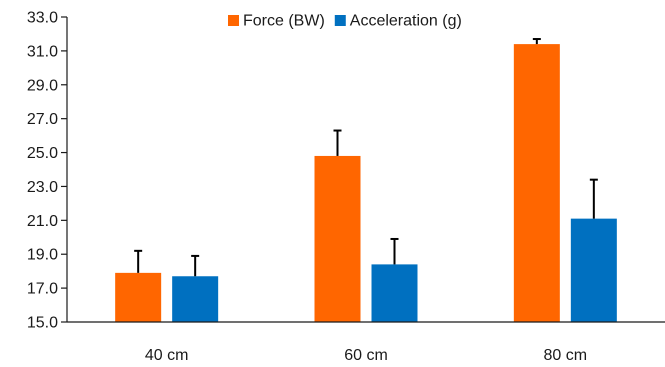 This screenshot has width=665, height=367. What do you see at coordinates (42, 221) in the screenshot?
I see `y-tick-label: 21.0` at bounding box center [42, 221].